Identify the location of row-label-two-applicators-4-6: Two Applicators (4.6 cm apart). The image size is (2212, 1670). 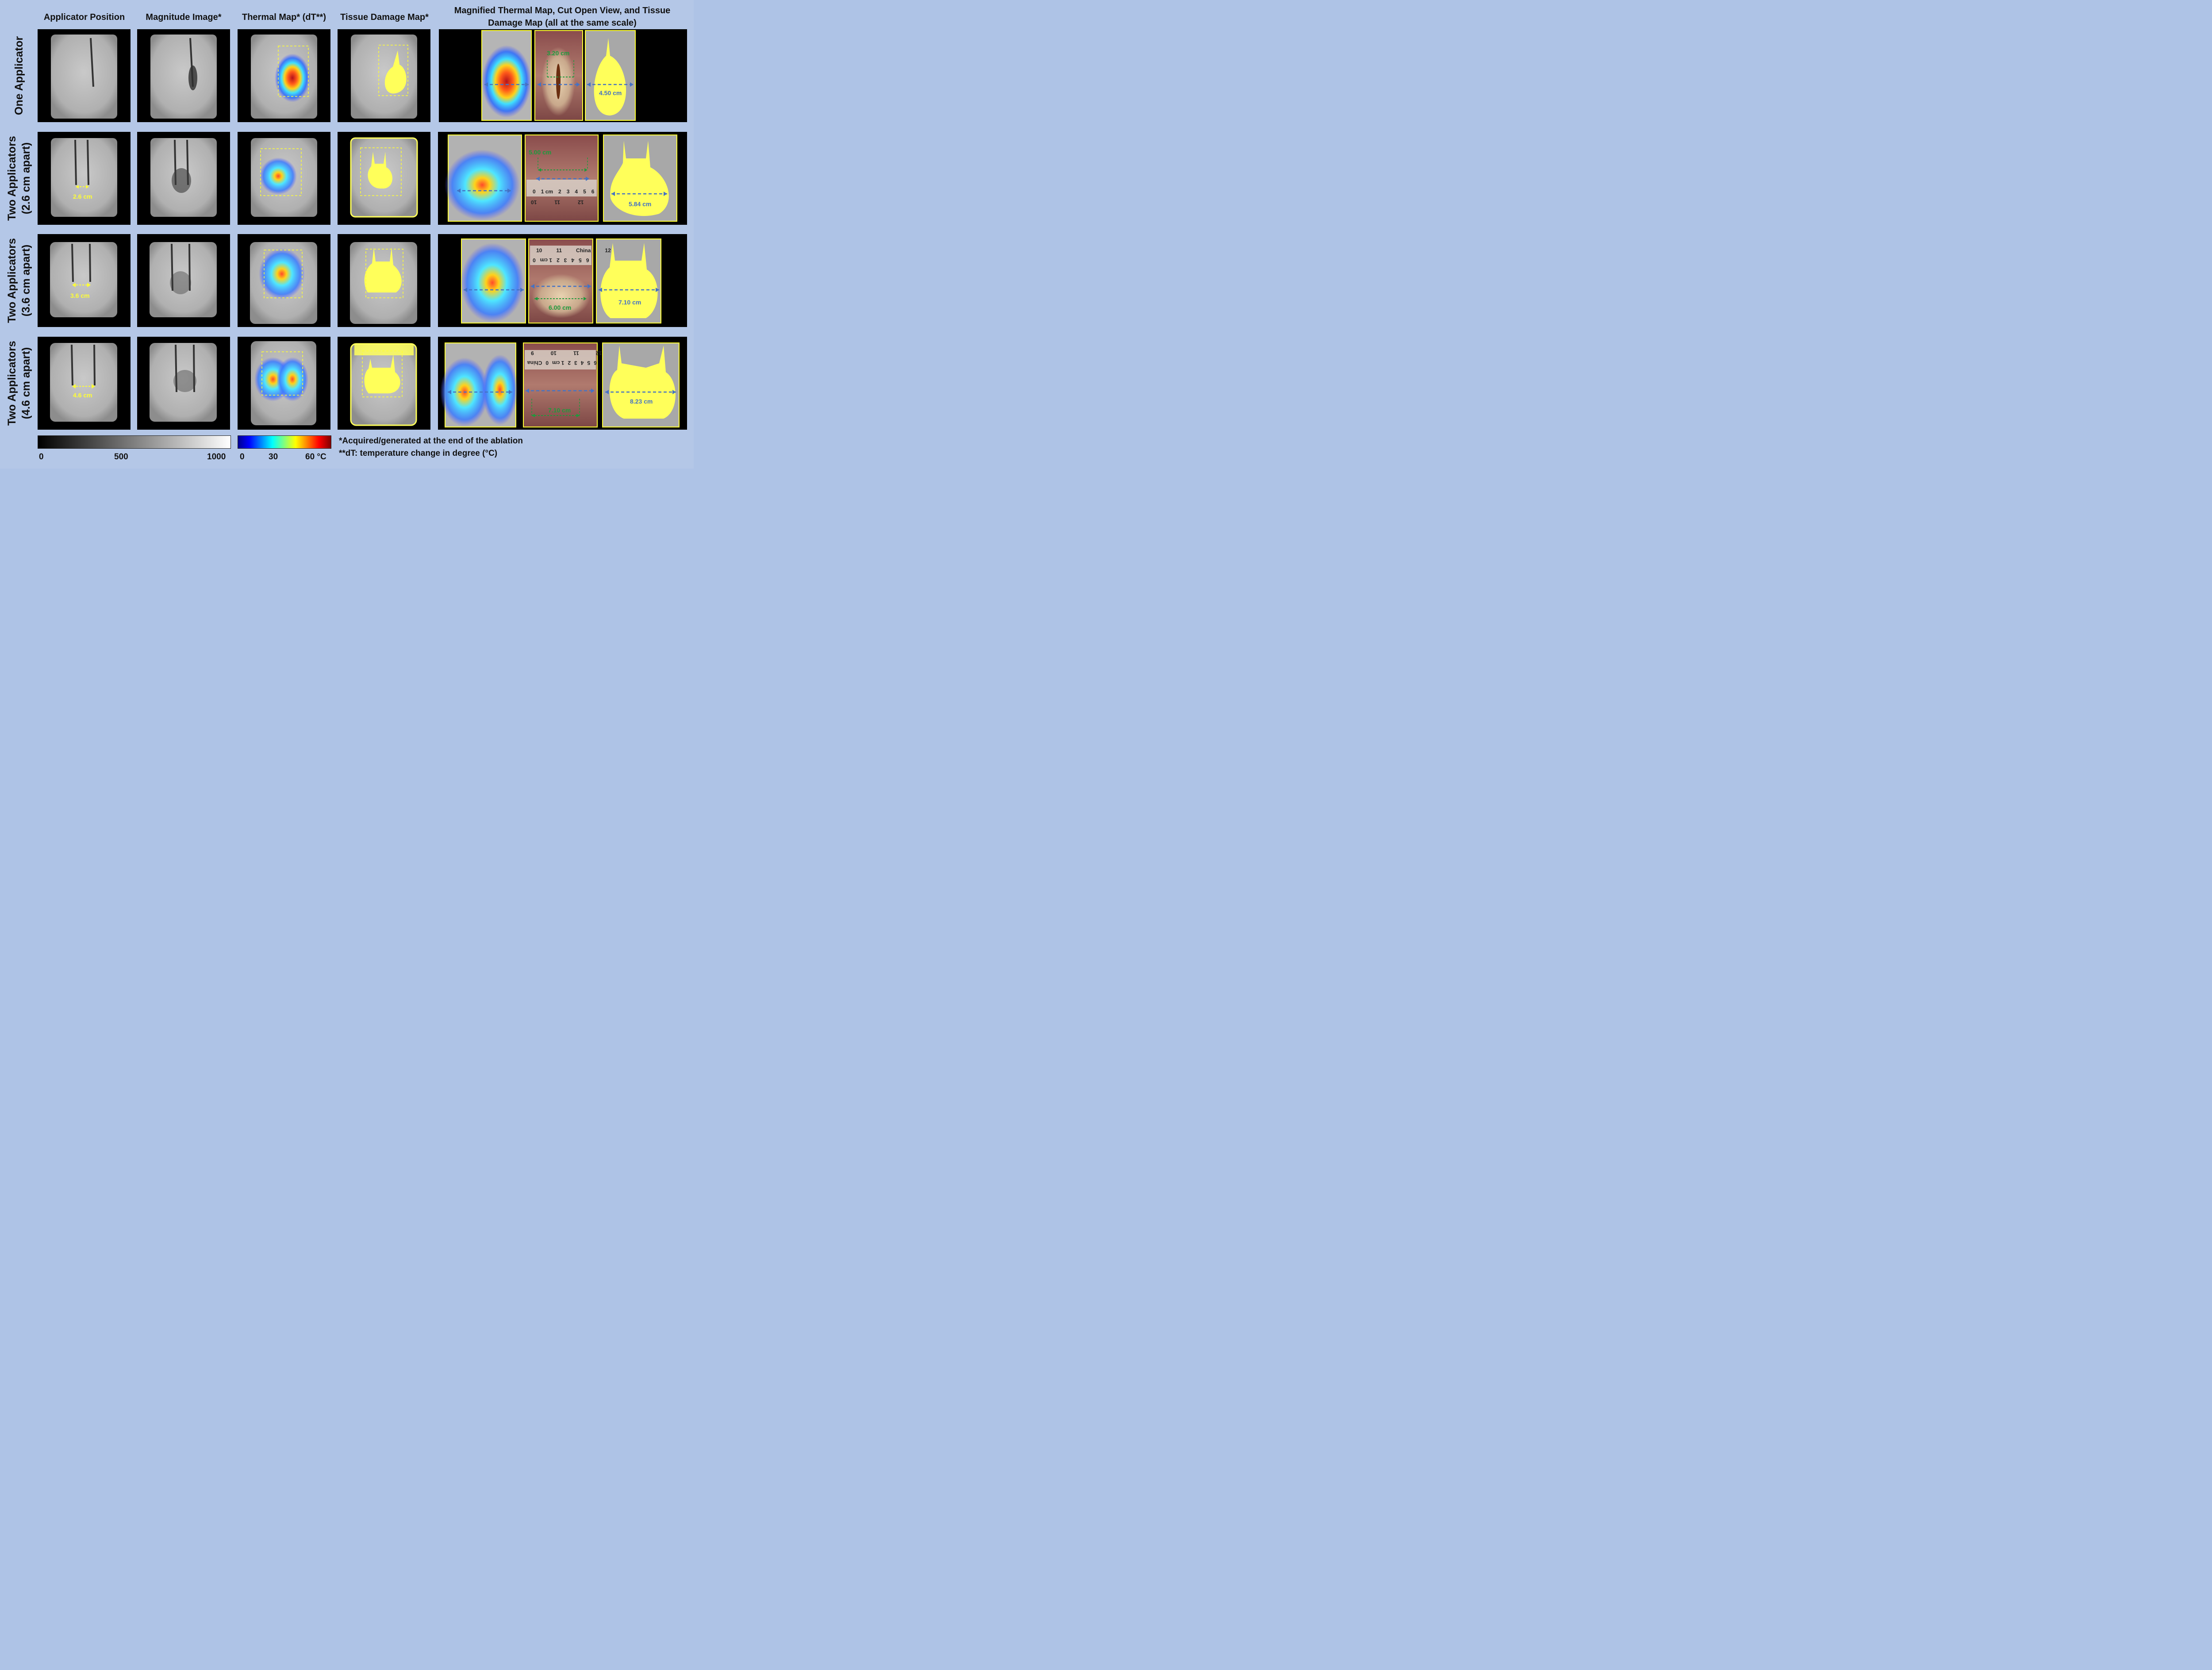
(19, 383).